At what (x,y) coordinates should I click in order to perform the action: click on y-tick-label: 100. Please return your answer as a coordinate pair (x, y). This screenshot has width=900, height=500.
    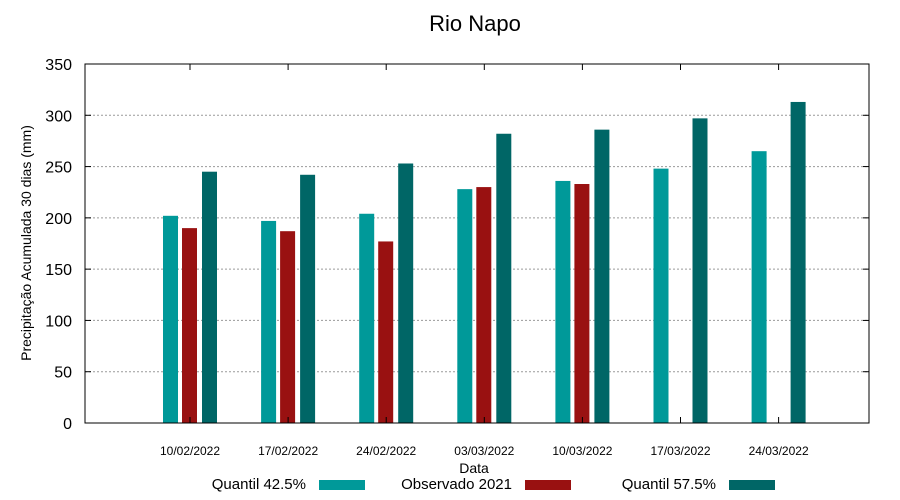
    Looking at the image, I should click on (58, 321).